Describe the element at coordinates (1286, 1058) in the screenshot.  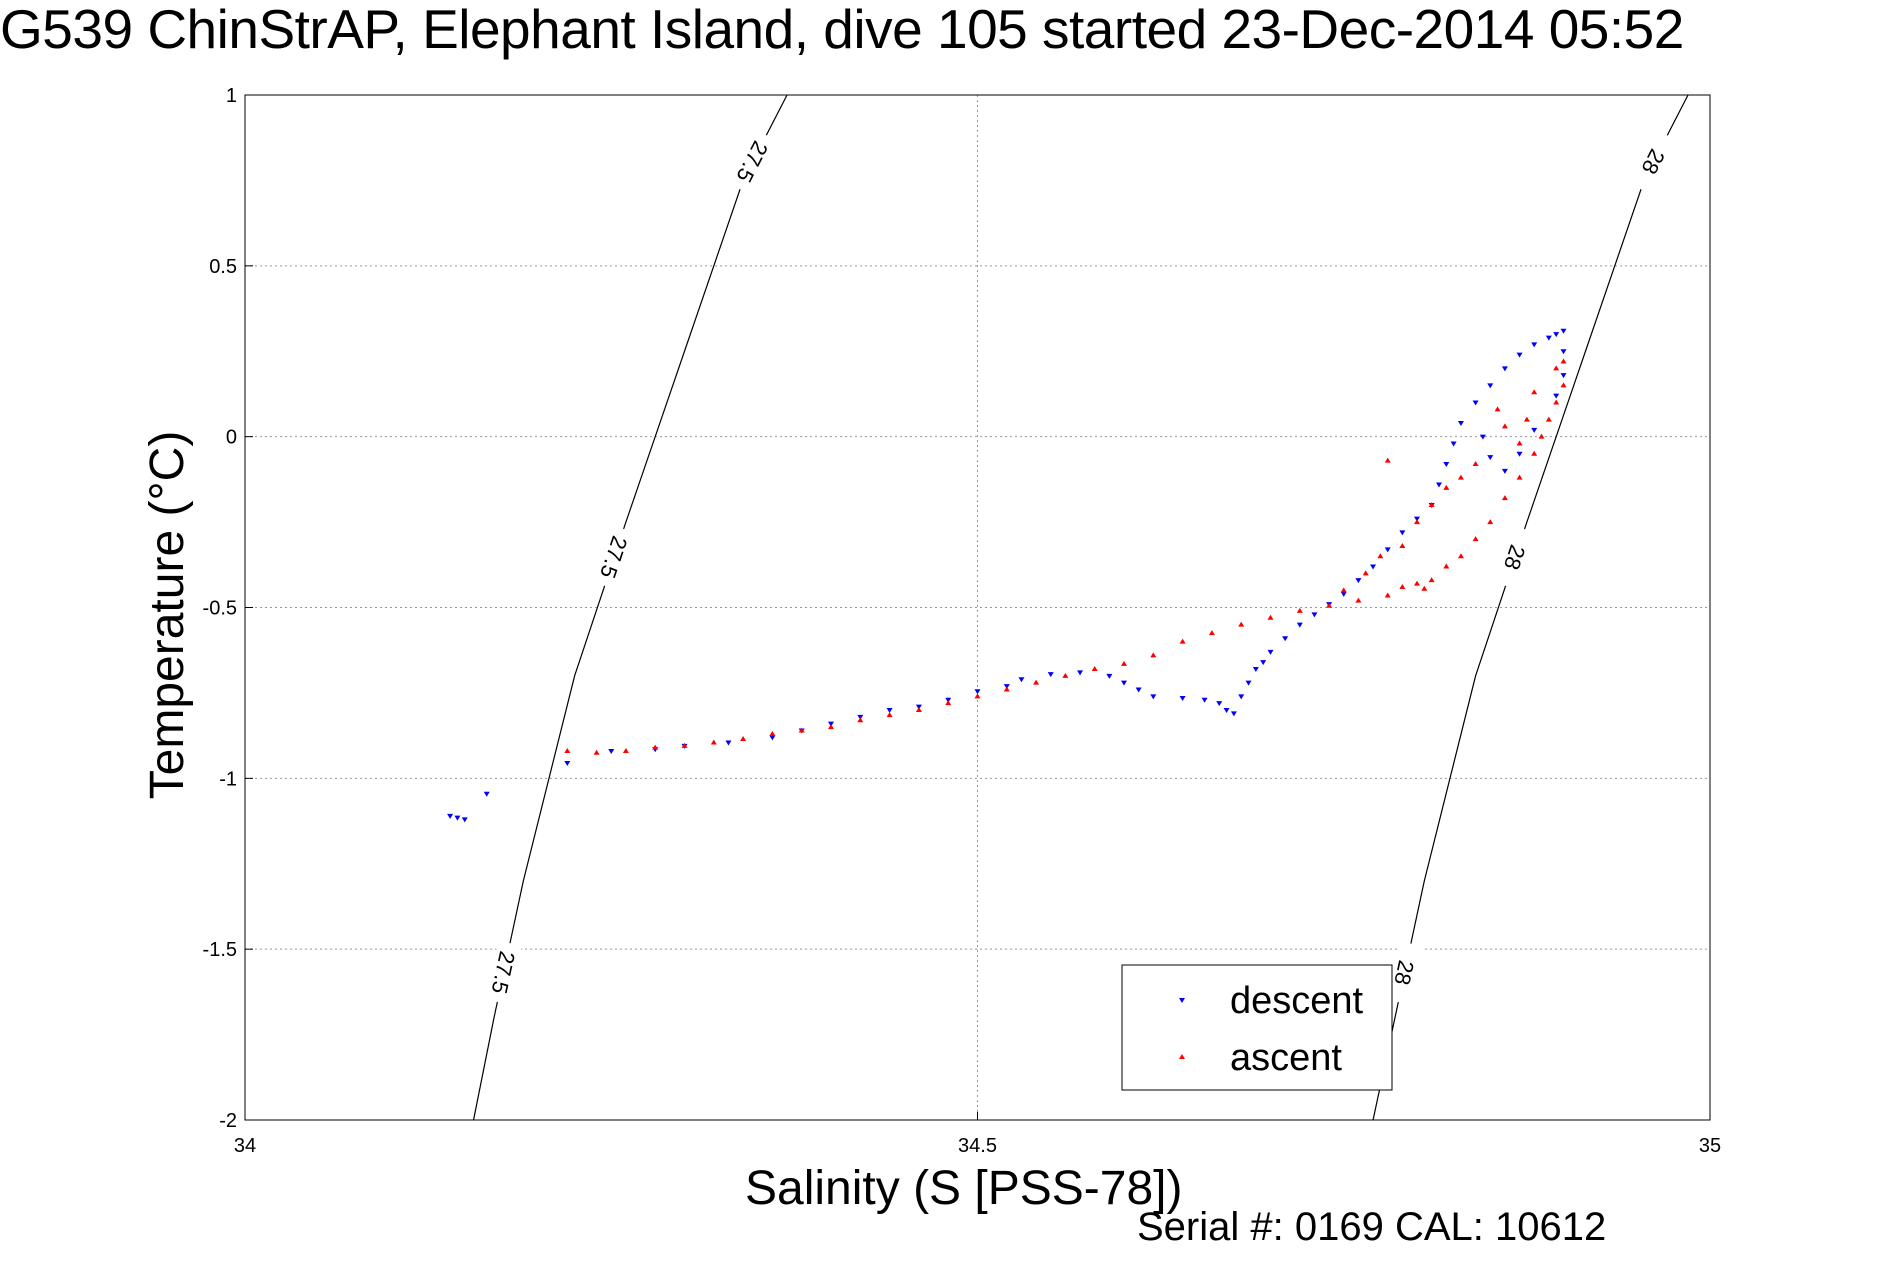
I see `legend-label-ascent: ascent` at that location.